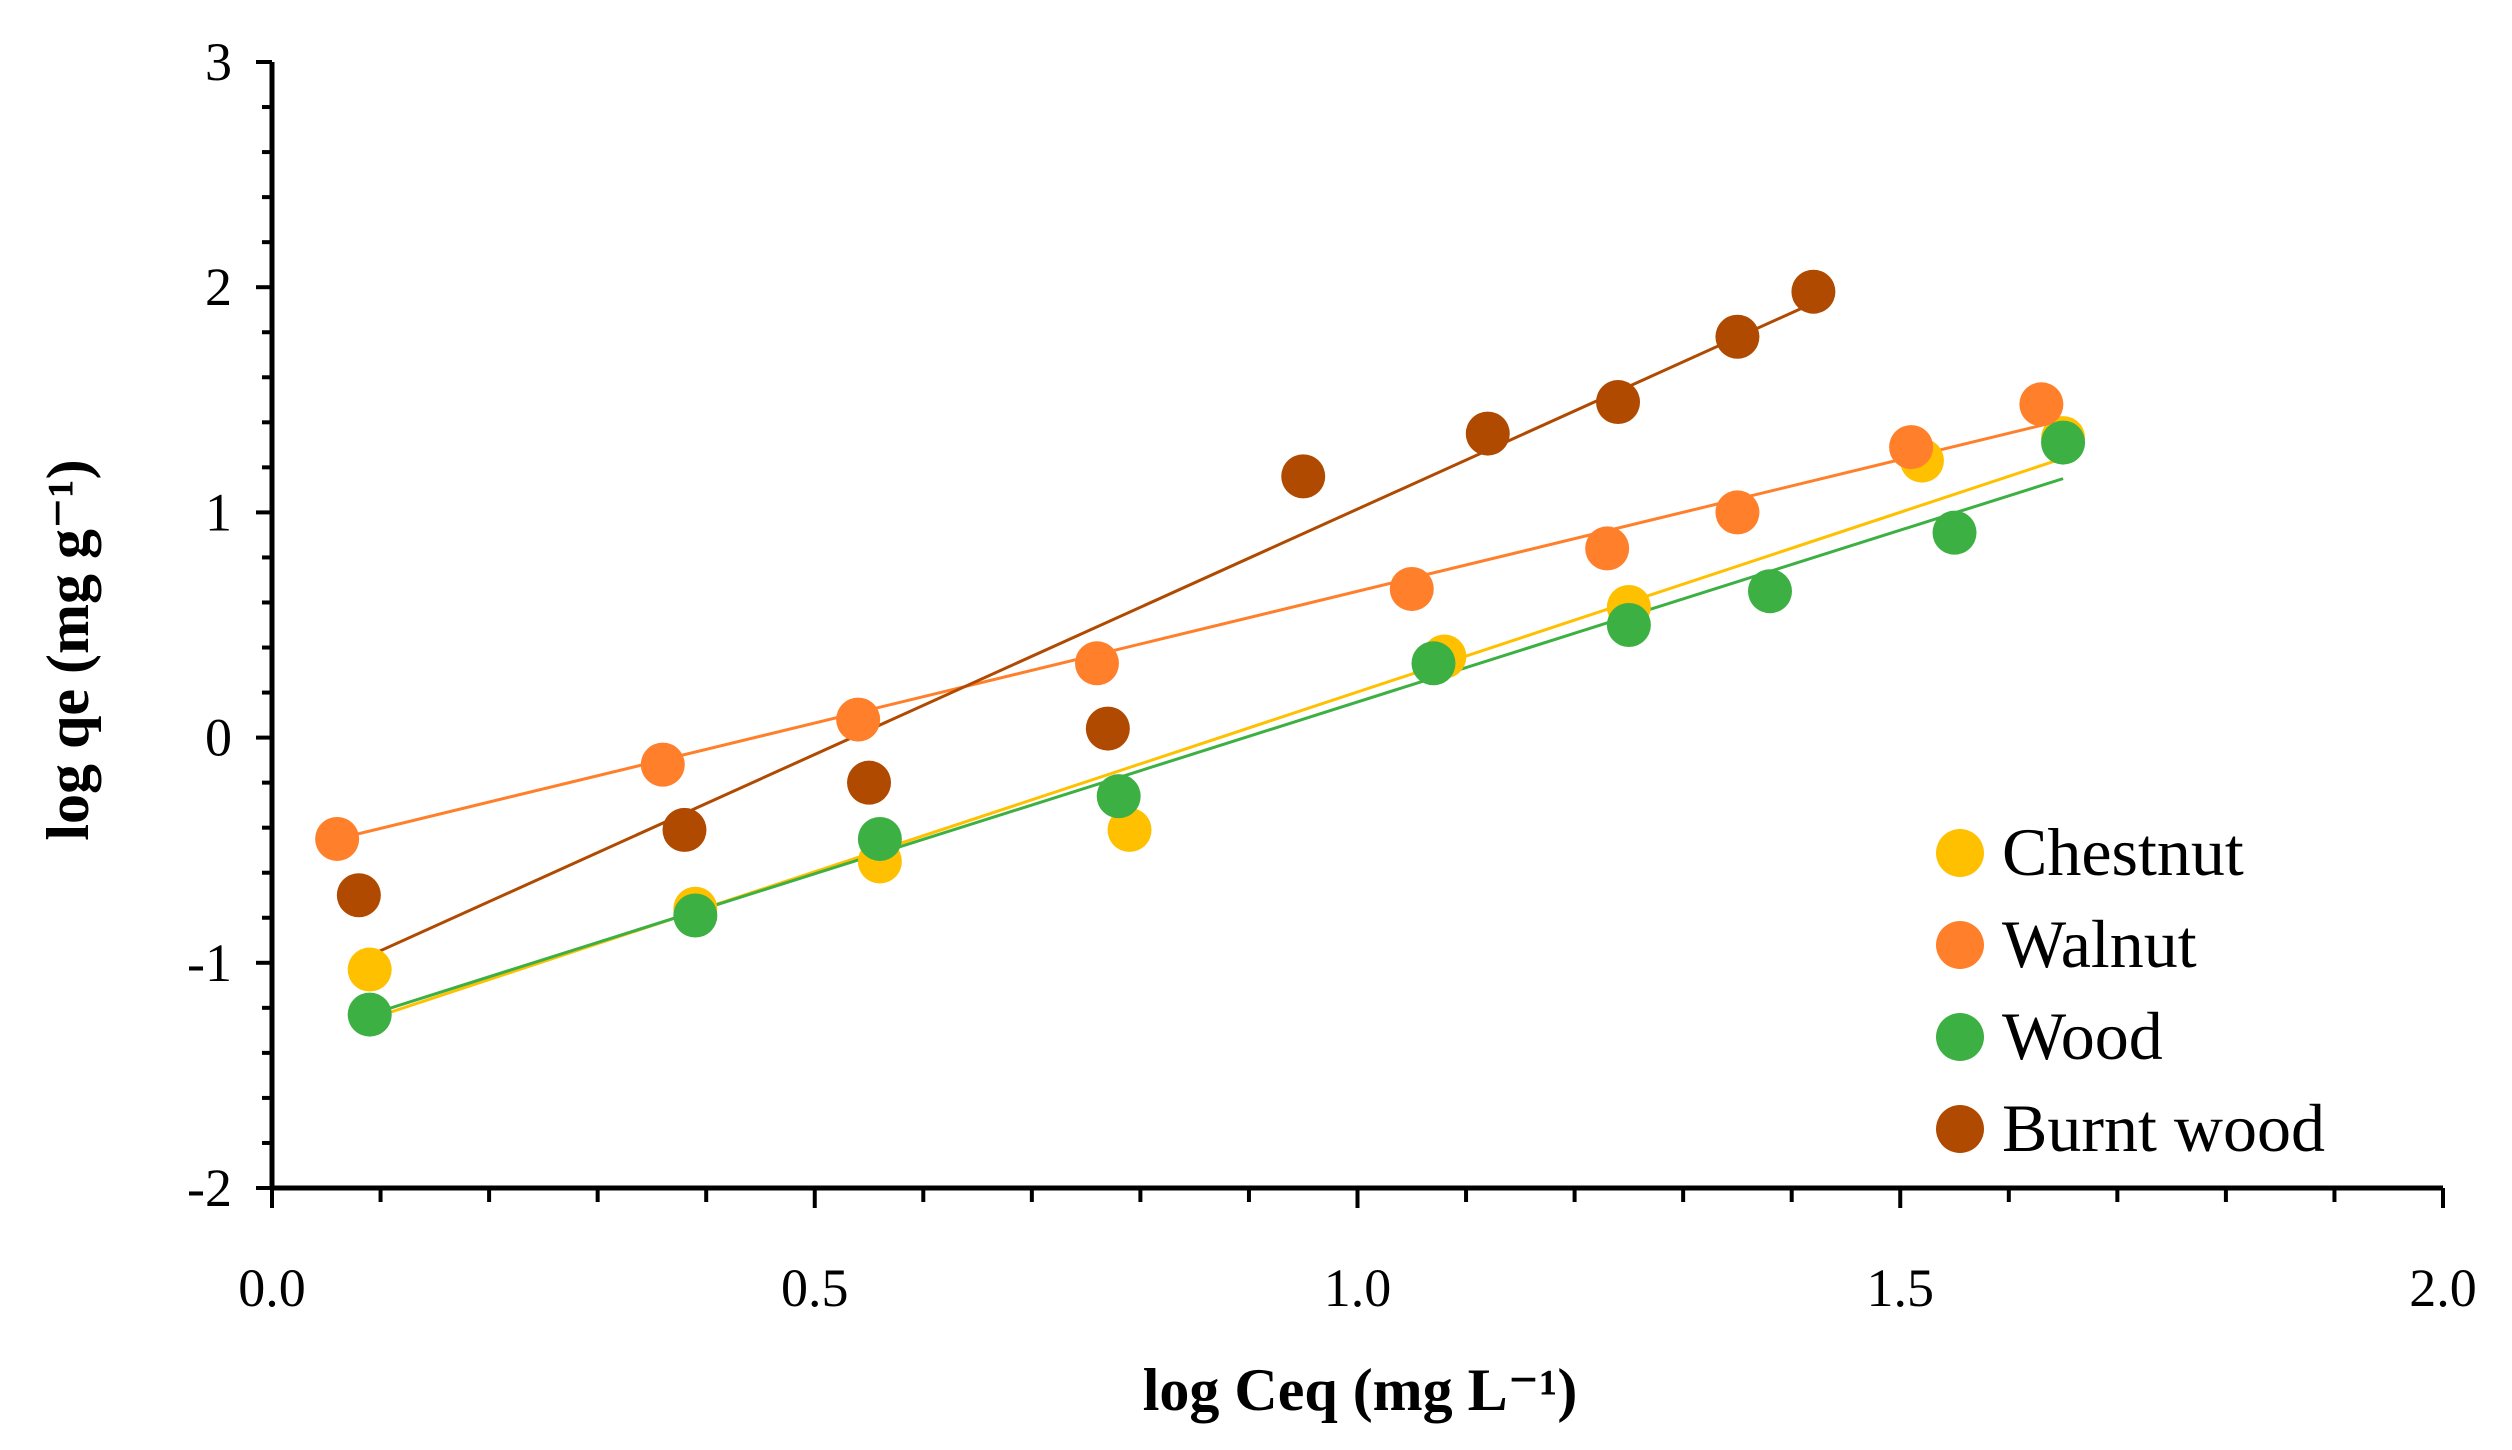 The height and width of the screenshot is (1450, 2512). Describe the element at coordinates (272, 1288) in the screenshot. I see `x-tick-label: 0.0` at that location.